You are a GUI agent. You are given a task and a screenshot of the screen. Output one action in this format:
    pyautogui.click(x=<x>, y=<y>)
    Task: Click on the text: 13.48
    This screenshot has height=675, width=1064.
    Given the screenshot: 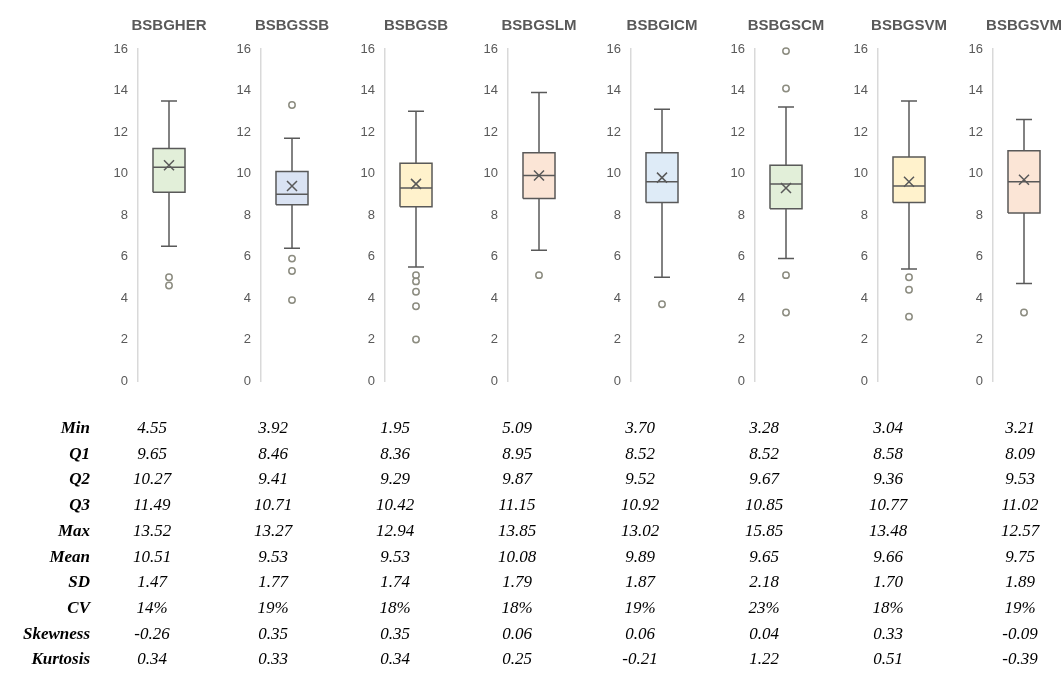 What is the action you would take?
    pyautogui.click(x=888, y=530)
    